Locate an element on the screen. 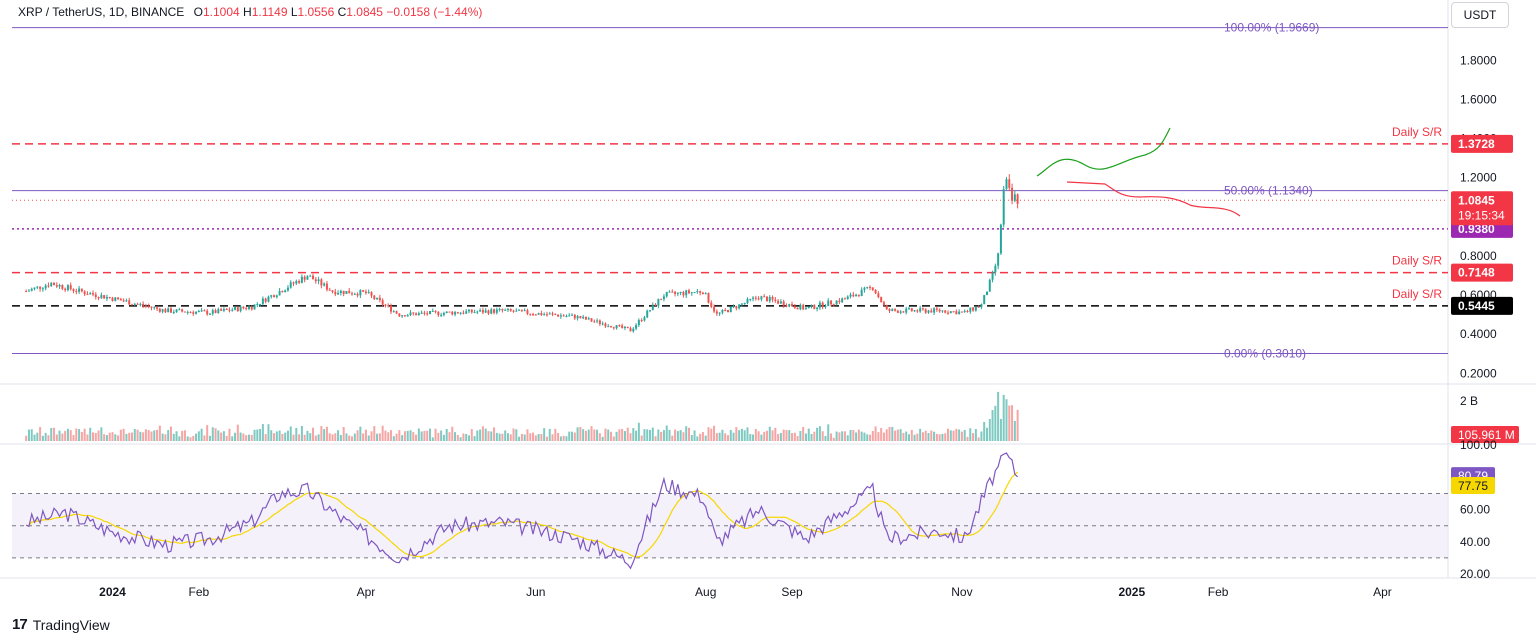 This screenshot has width=1536, height=643. tradingview-branding: 17 TradingView is located at coordinates (61, 624).